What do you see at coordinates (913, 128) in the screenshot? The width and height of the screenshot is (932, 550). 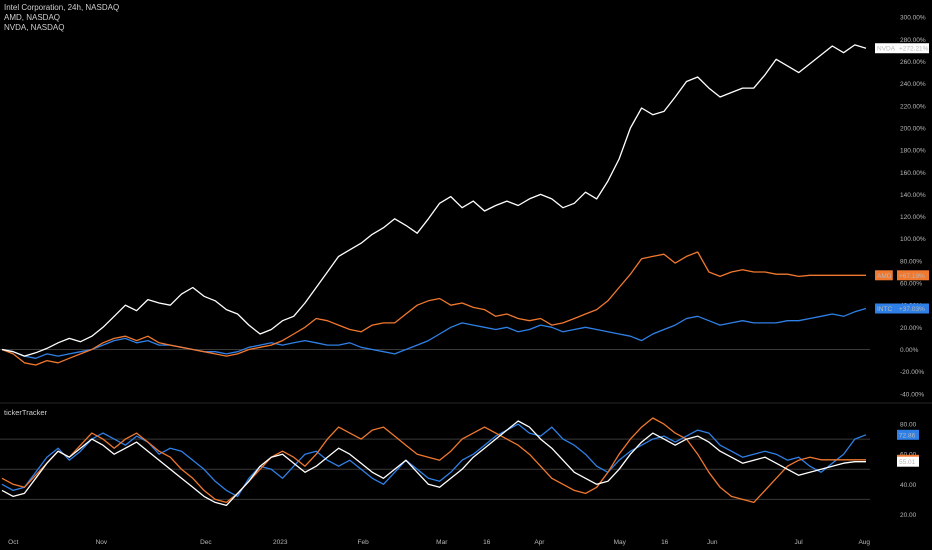 I see `y-tick-label: 200.00%` at bounding box center [913, 128].